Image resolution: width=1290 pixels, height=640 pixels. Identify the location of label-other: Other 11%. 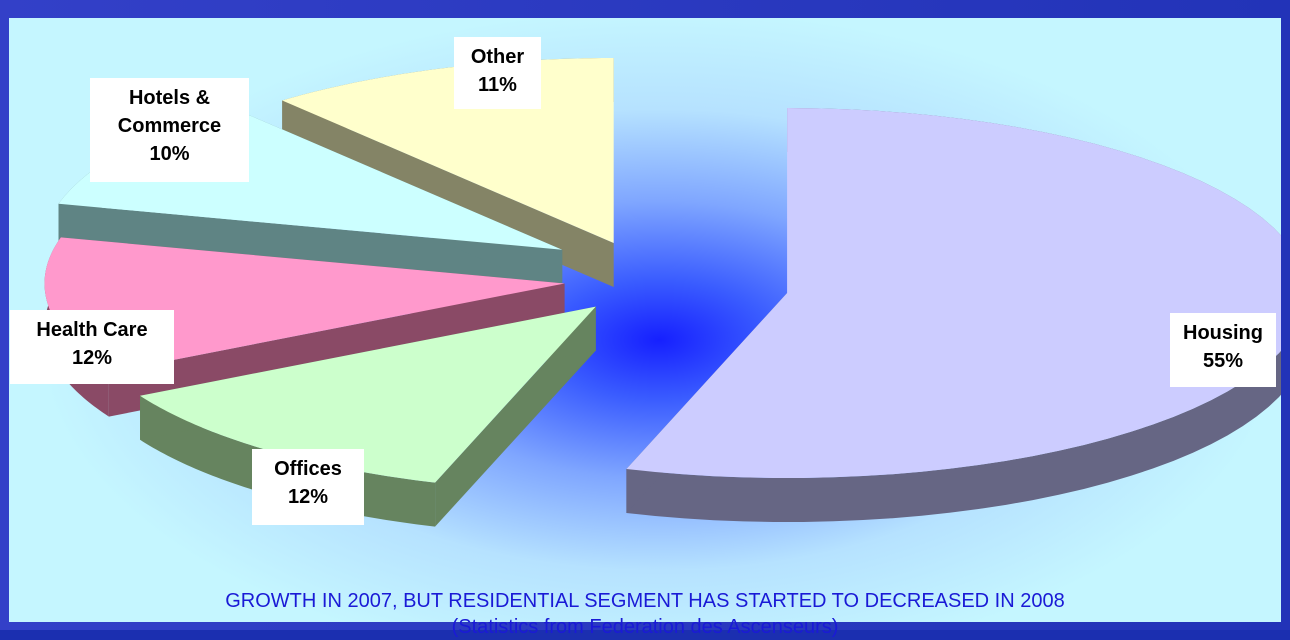
(497, 73).